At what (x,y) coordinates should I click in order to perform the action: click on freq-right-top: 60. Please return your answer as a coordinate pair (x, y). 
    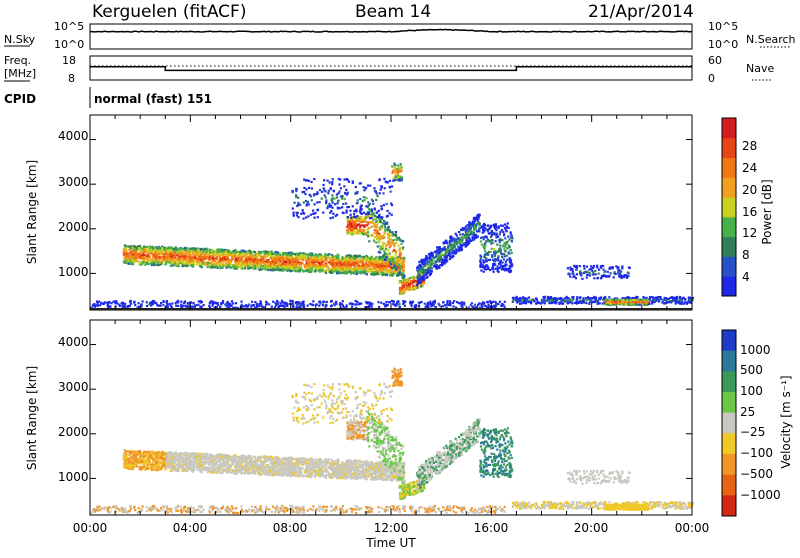
    Looking at the image, I should click on (715, 60).